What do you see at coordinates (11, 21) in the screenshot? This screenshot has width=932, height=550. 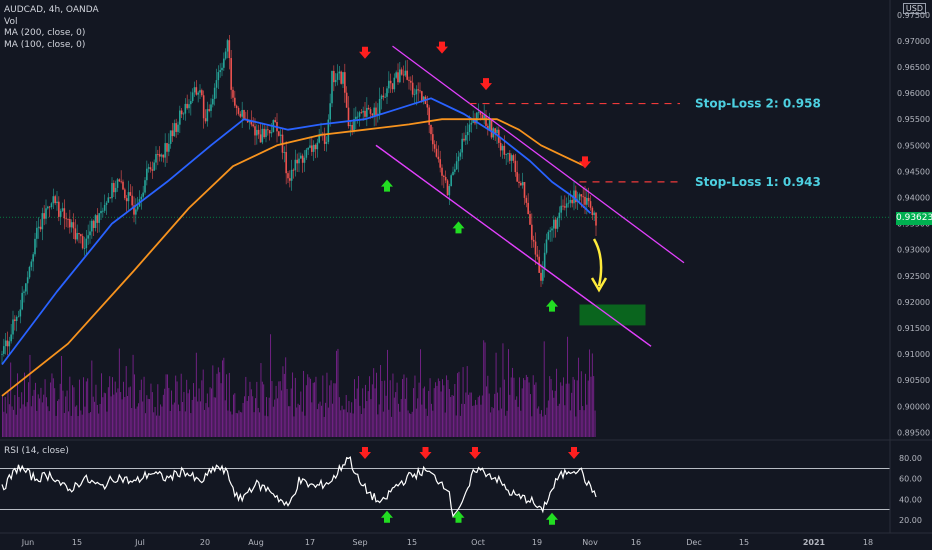 I see `vol-label: Vol` at bounding box center [11, 21].